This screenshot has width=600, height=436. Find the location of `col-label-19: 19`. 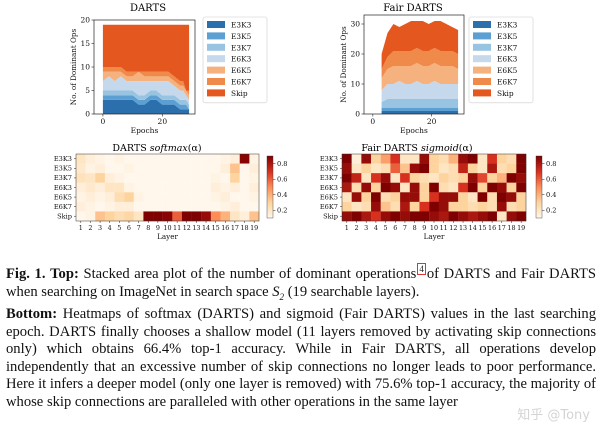

col-label-19: 19 is located at coordinates (254, 228).